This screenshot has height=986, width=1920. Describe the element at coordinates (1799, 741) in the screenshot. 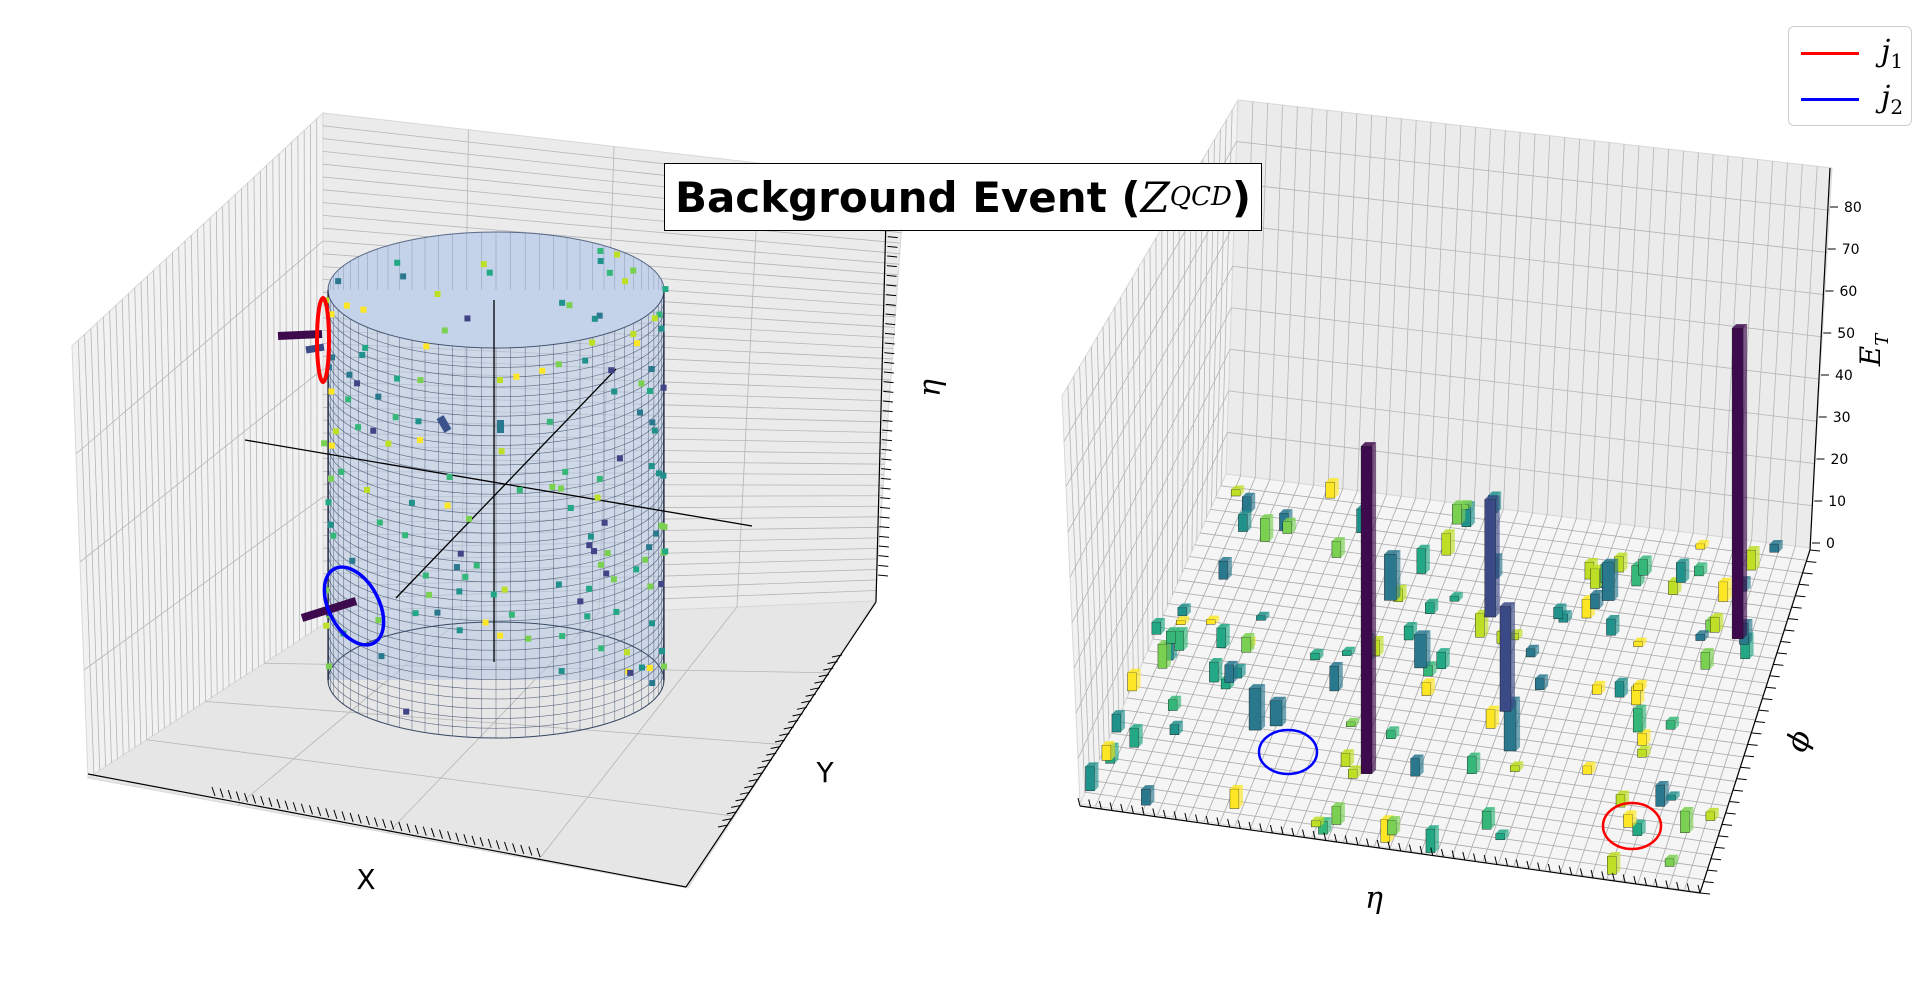

I see `right-y-label: ϕ` at that location.